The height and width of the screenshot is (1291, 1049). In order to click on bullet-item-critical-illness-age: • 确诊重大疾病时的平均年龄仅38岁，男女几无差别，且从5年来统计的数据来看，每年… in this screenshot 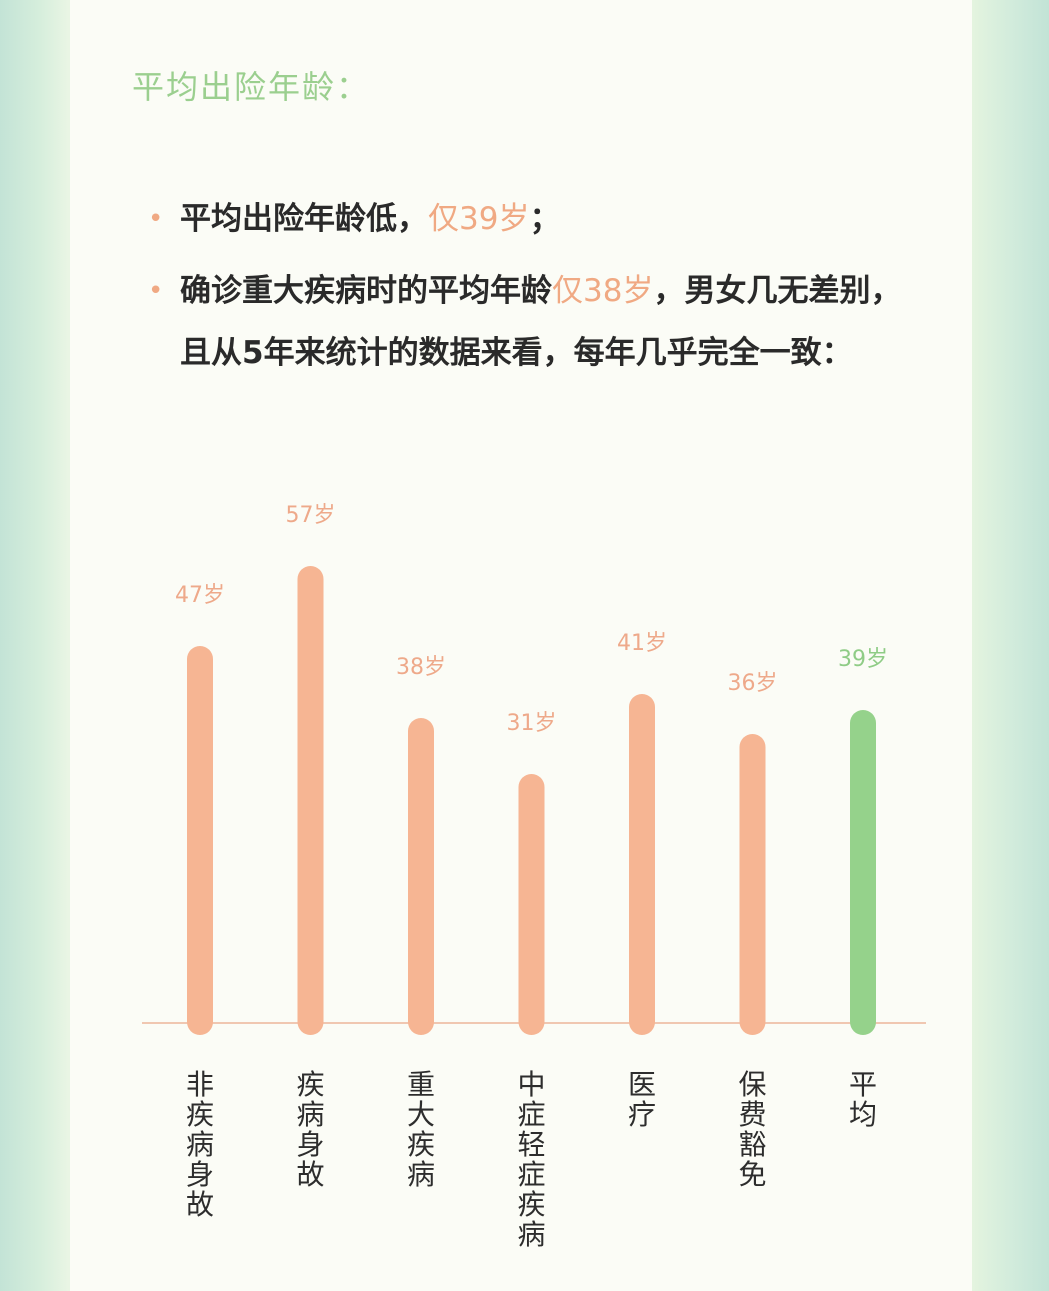, I will do `click(532, 322)`.